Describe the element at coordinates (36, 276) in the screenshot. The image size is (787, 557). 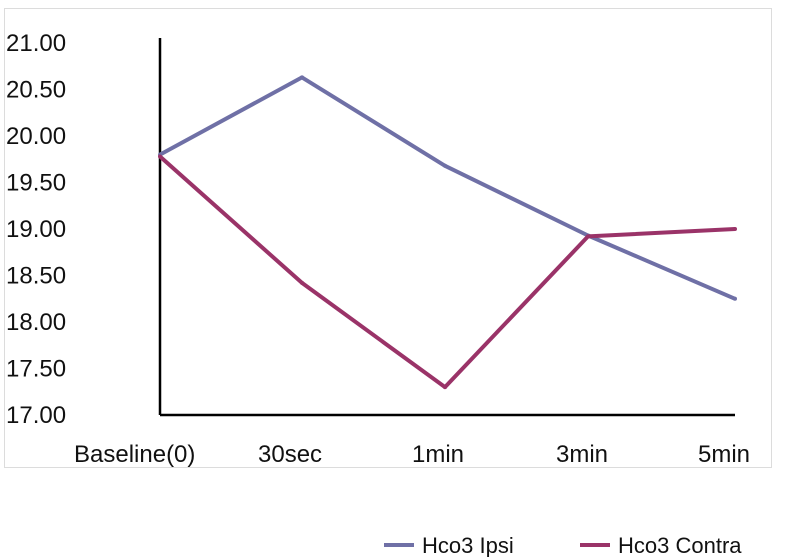
I see `y-tick-label: 18.50` at that location.